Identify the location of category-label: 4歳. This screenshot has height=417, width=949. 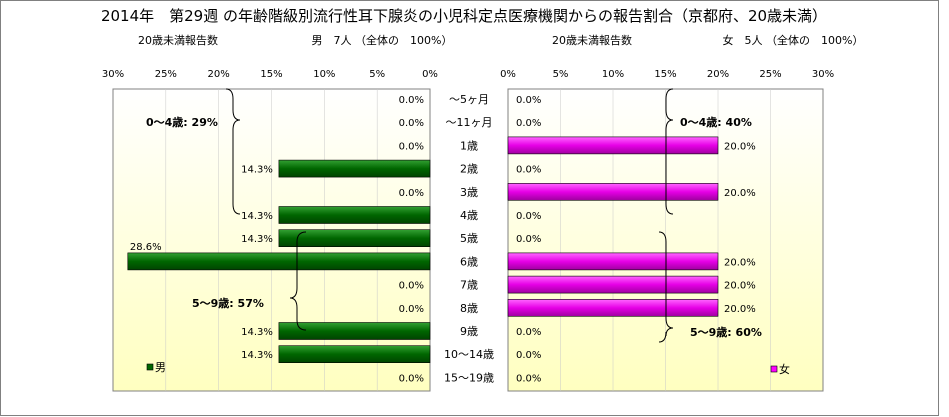
(469, 215).